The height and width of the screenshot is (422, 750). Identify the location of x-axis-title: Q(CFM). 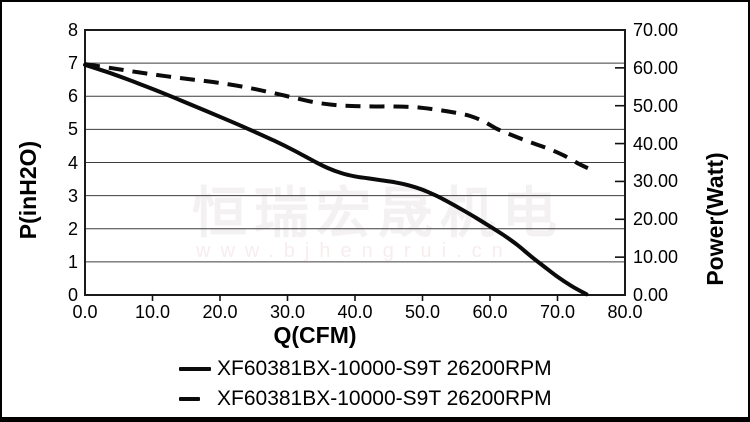
(315, 335).